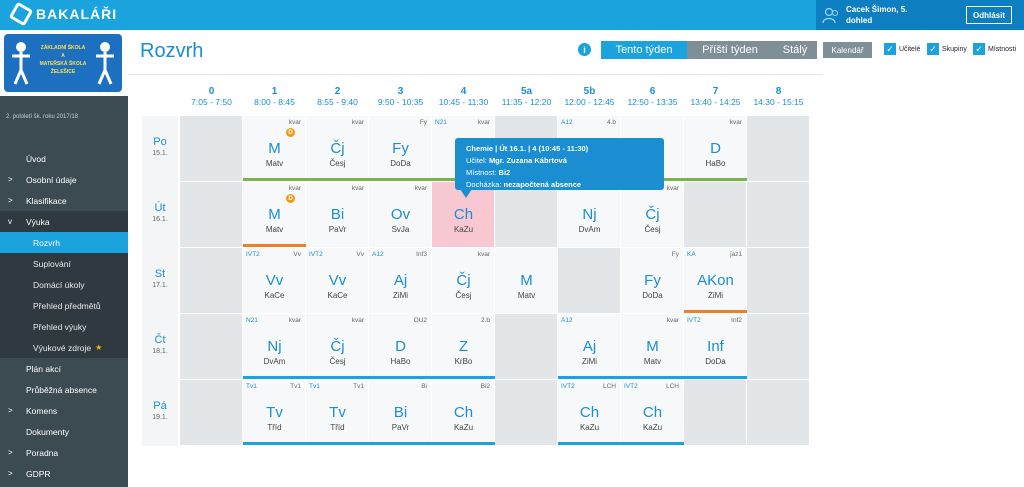 The height and width of the screenshot is (487, 1024). What do you see at coordinates (400, 361) in the screenshot?
I see `lesson-teacher: HaBo` at bounding box center [400, 361].